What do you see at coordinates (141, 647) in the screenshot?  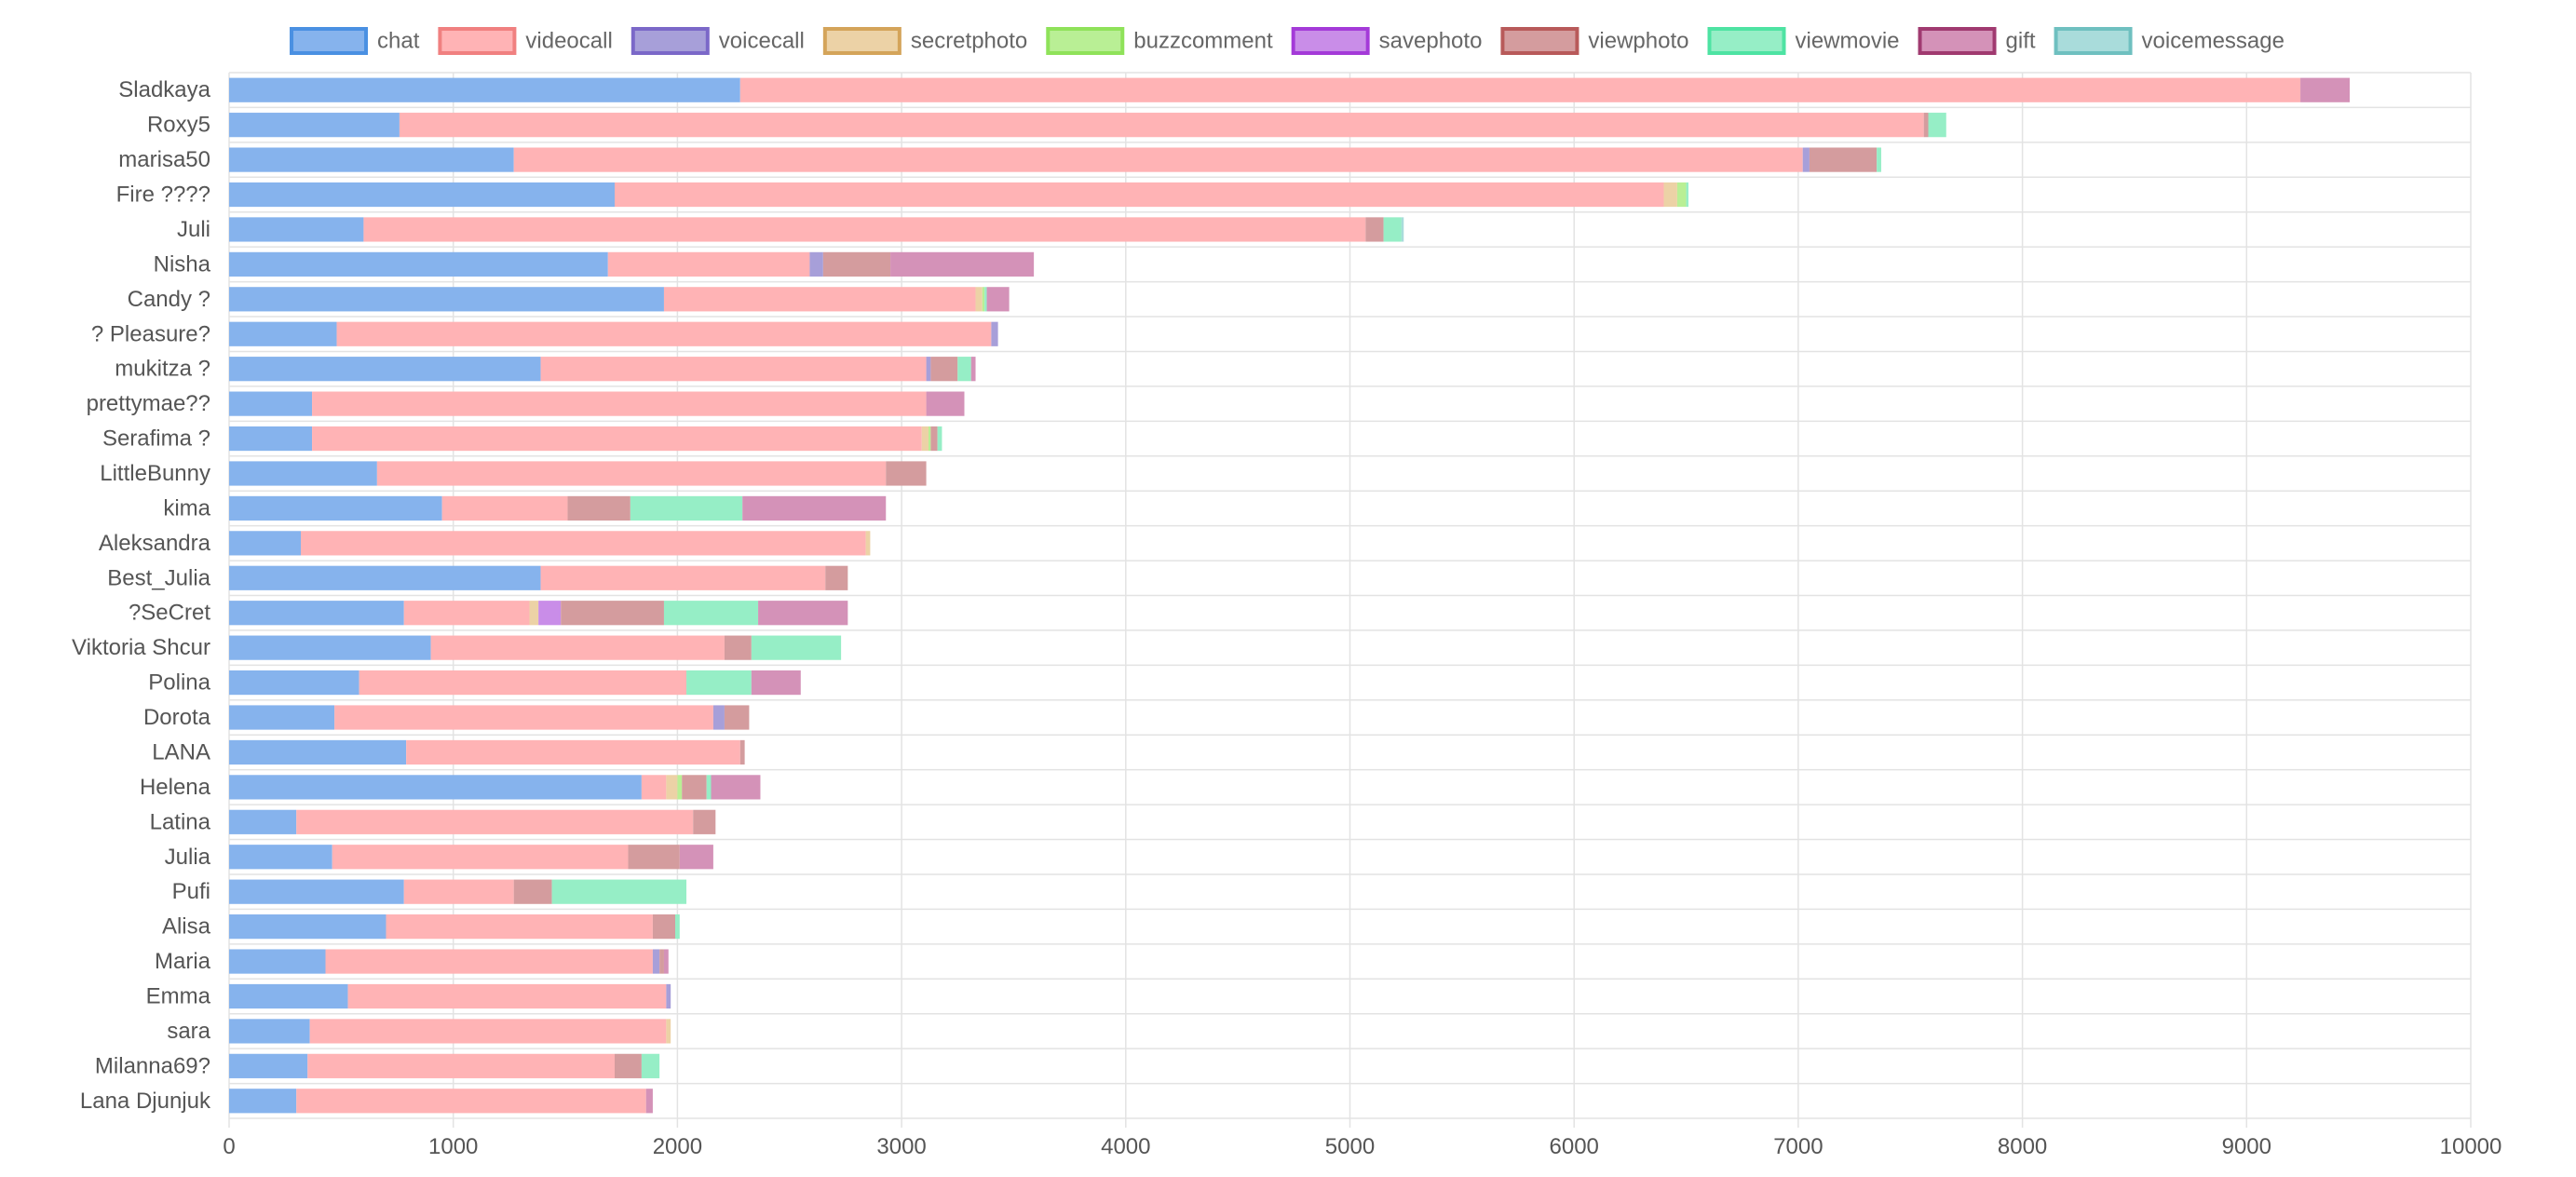 I see `category-label: Viktoria Shcur` at bounding box center [141, 647].